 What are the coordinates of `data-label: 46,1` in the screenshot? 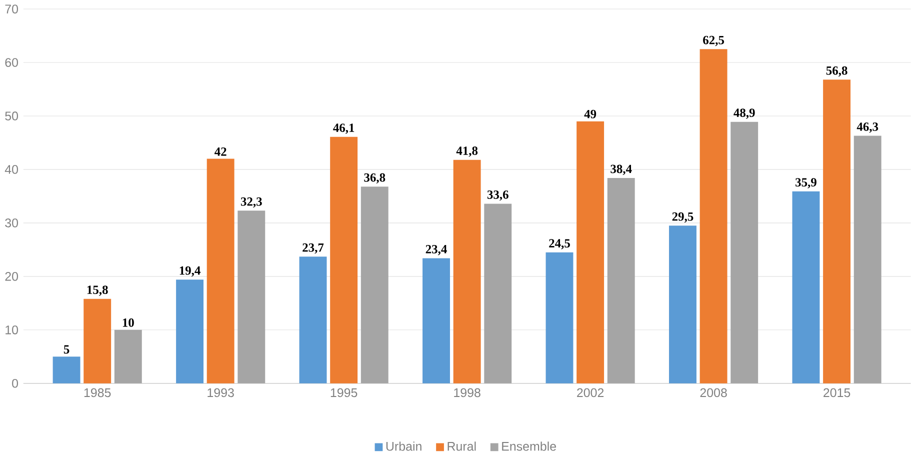 It's located at (343, 128).